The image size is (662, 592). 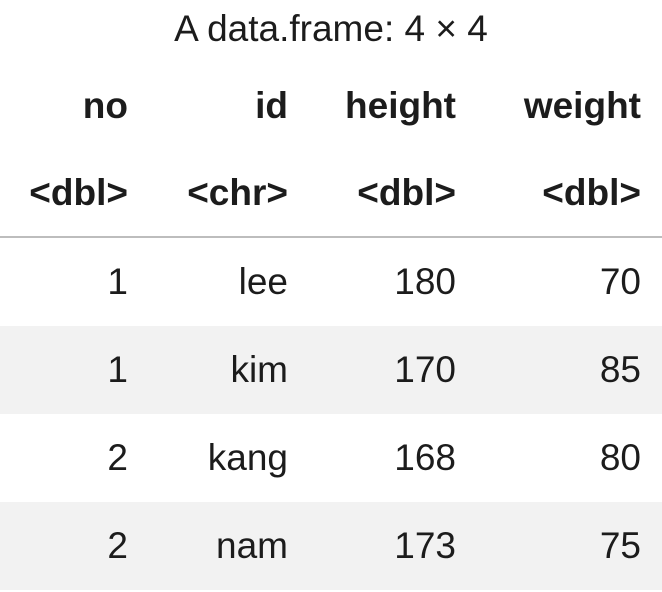 What do you see at coordinates (229, 370) in the screenshot?
I see `cell-id: kim` at bounding box center [229, 370].